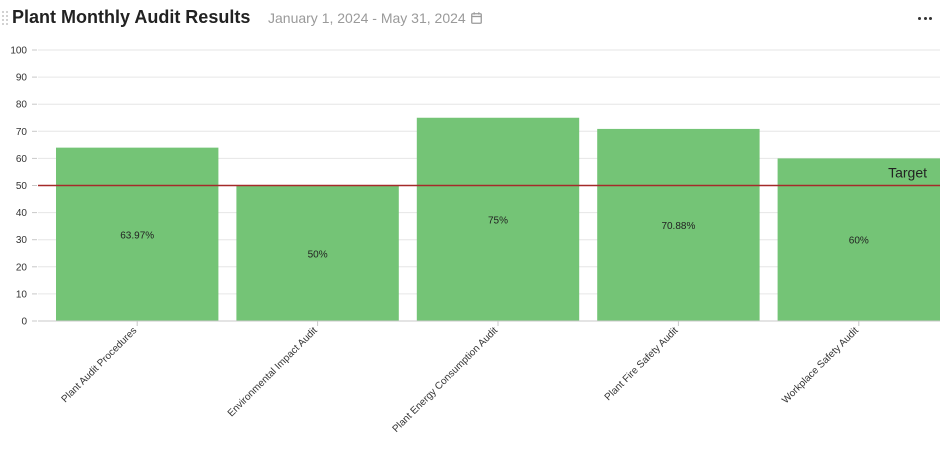 The width and height of the screenshot is (951, 466). Describe the element at coordinates (925, 18) in the screenshot. I see `more-options-button` at that location.